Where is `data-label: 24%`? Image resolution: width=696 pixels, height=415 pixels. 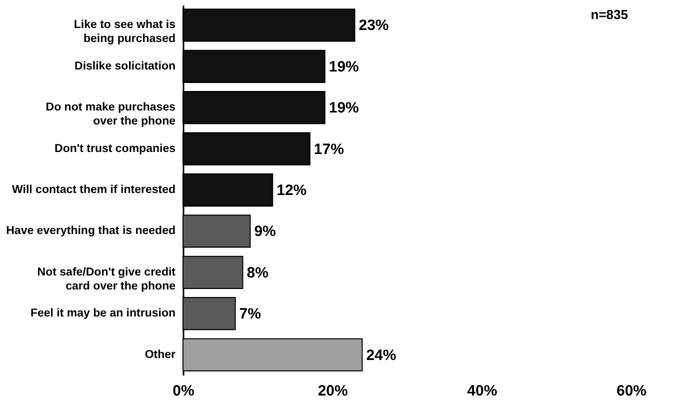
data-label: 24% is located at coordinates (381, 355).